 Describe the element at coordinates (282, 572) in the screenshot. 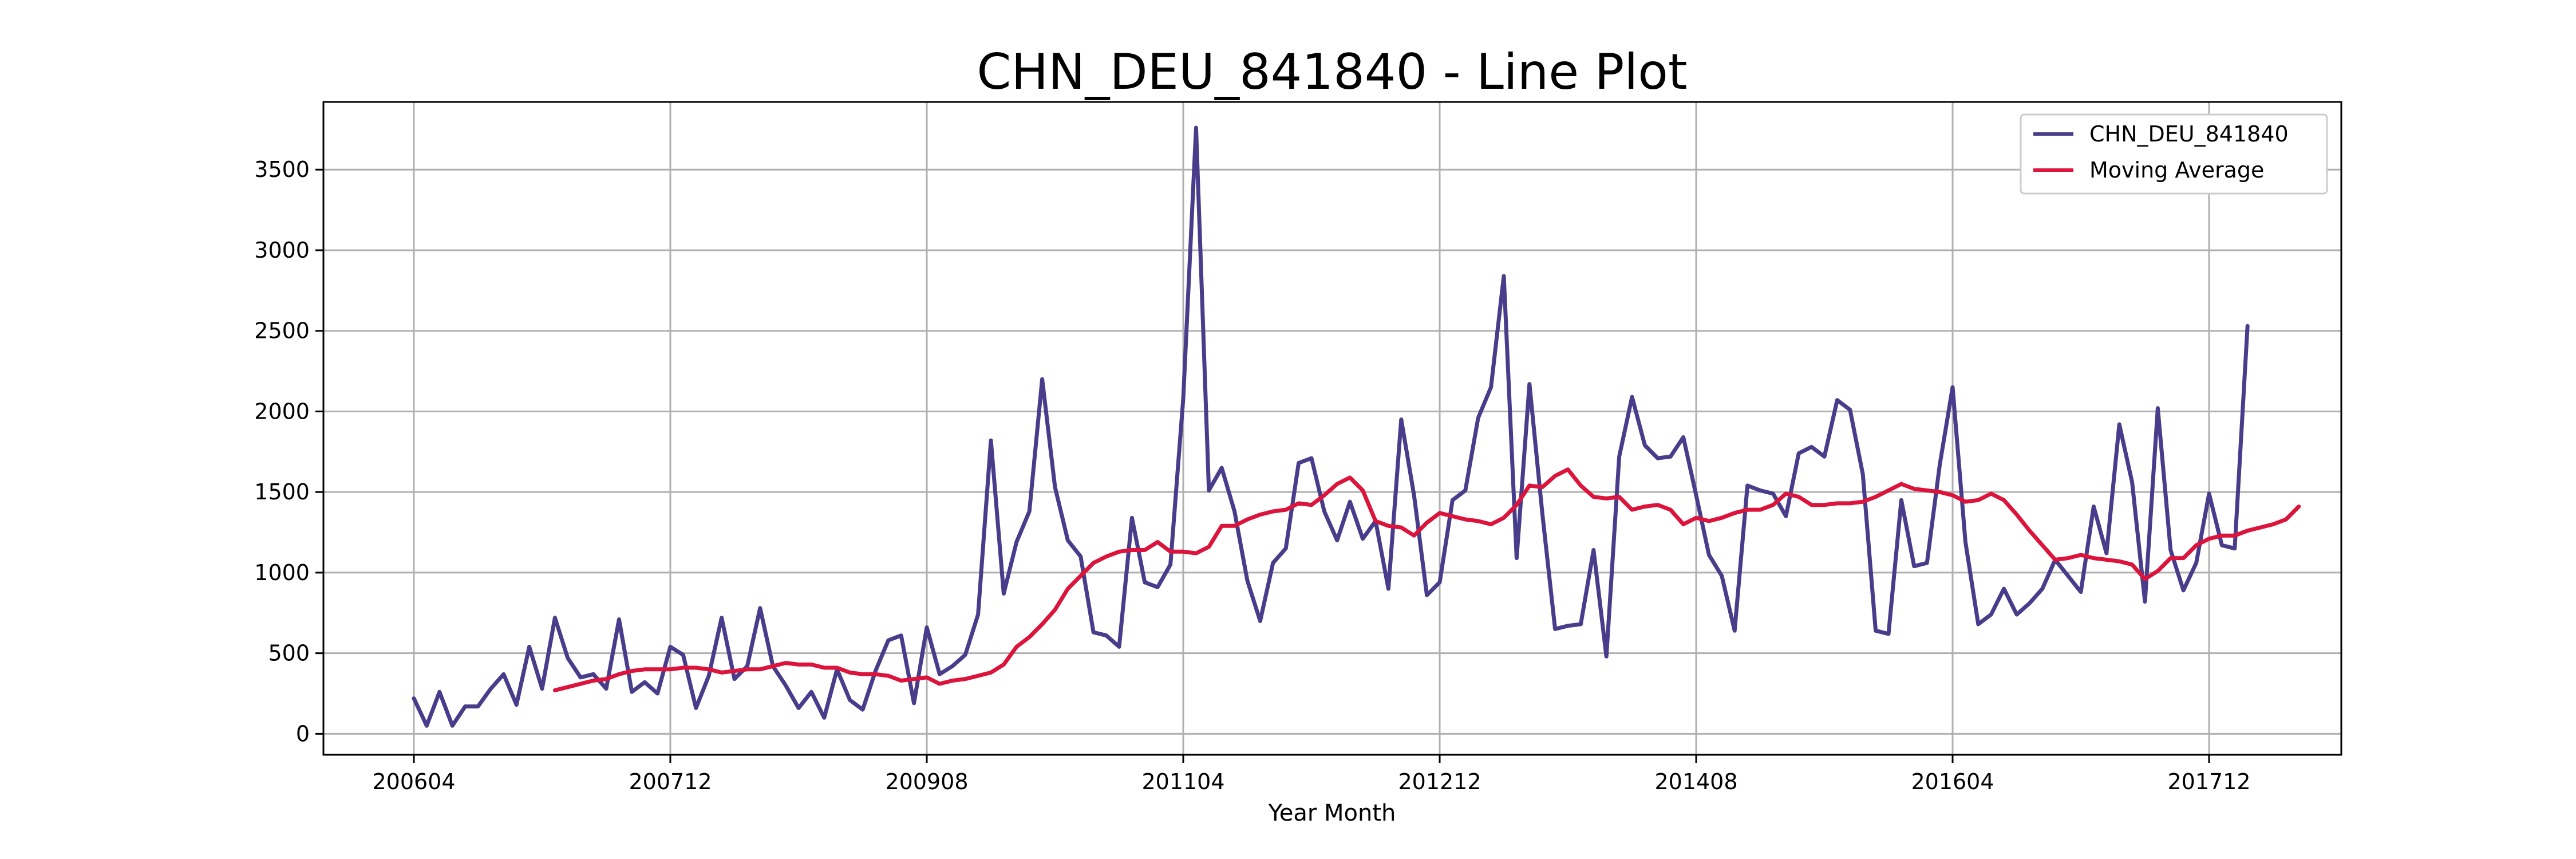

I see `y-tick-label: 1000` at that location.